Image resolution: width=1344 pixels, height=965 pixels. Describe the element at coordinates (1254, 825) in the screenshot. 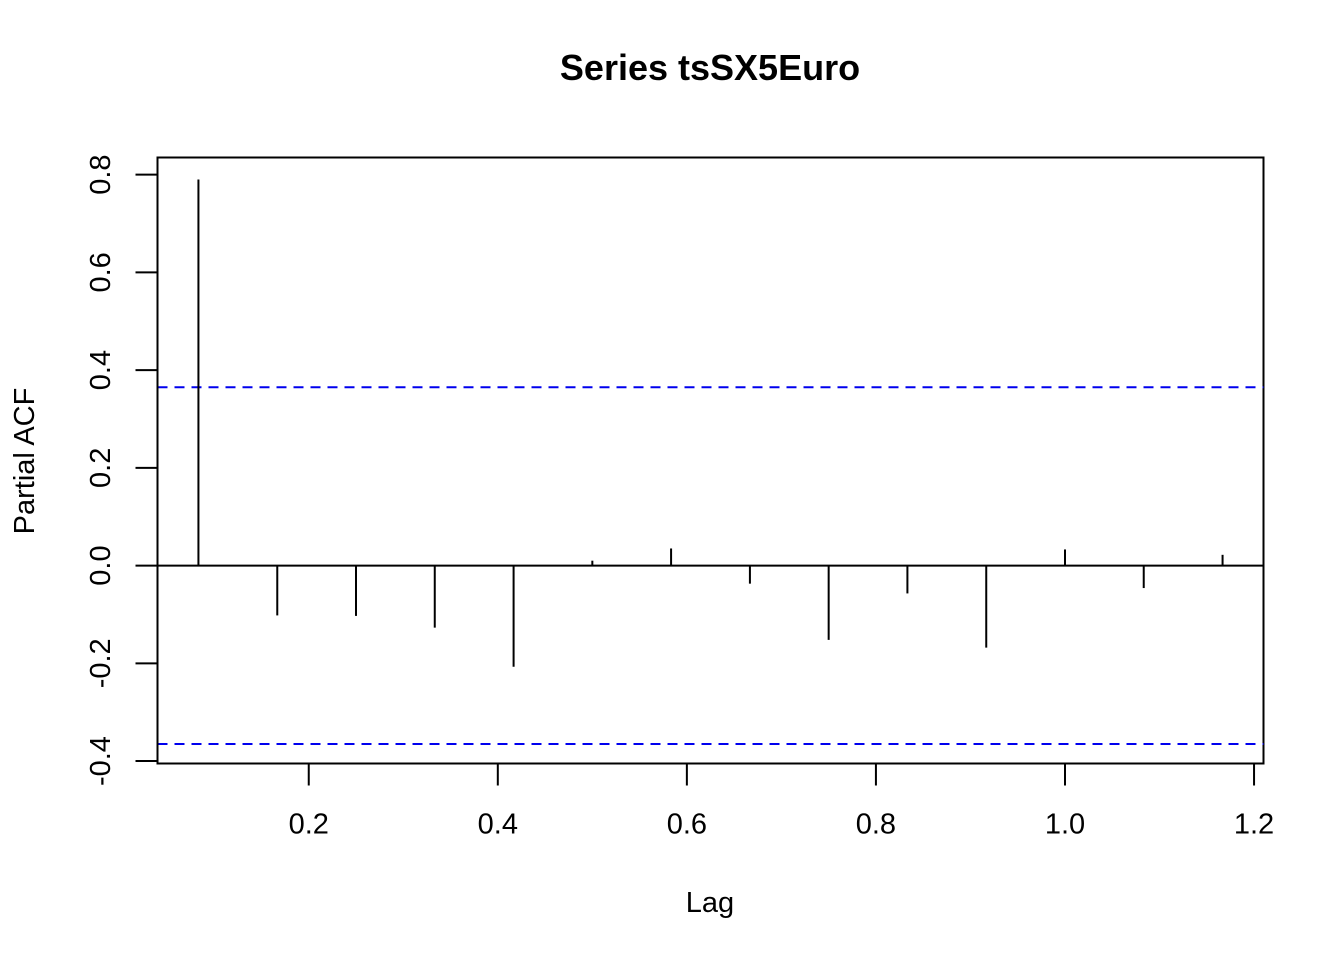

I see `x-tick-label-6: 1.2` at that location.